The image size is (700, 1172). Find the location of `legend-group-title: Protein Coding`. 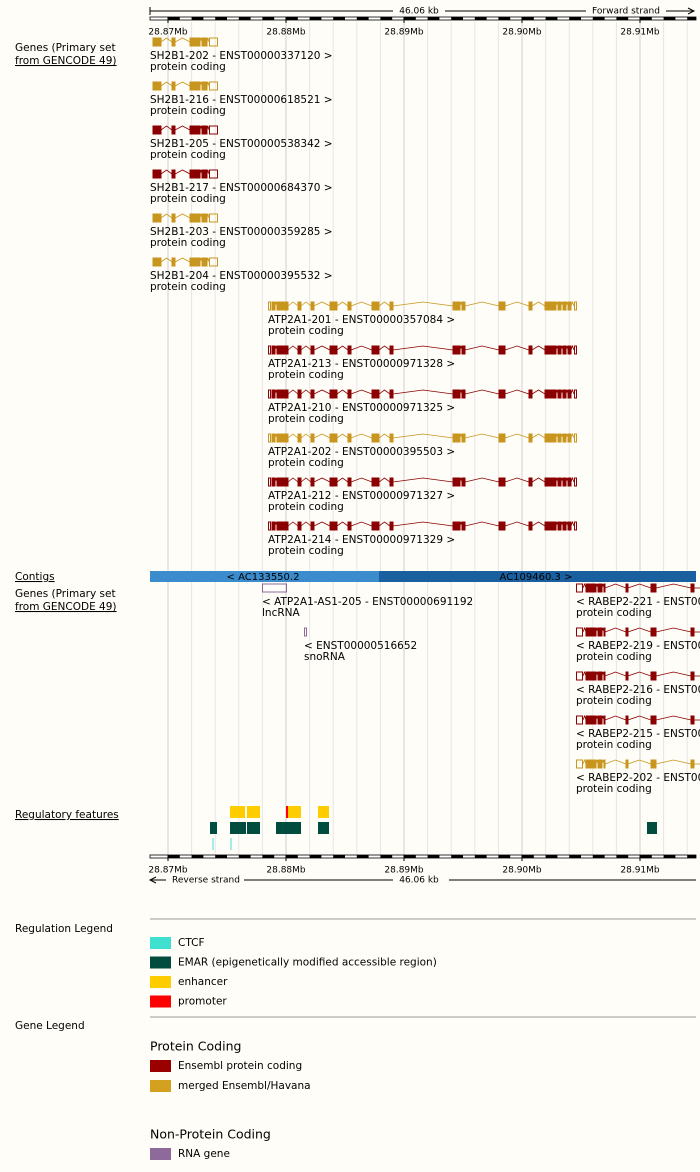

legend-group-title: Protein Coding is located at coordinates (195, 1046).